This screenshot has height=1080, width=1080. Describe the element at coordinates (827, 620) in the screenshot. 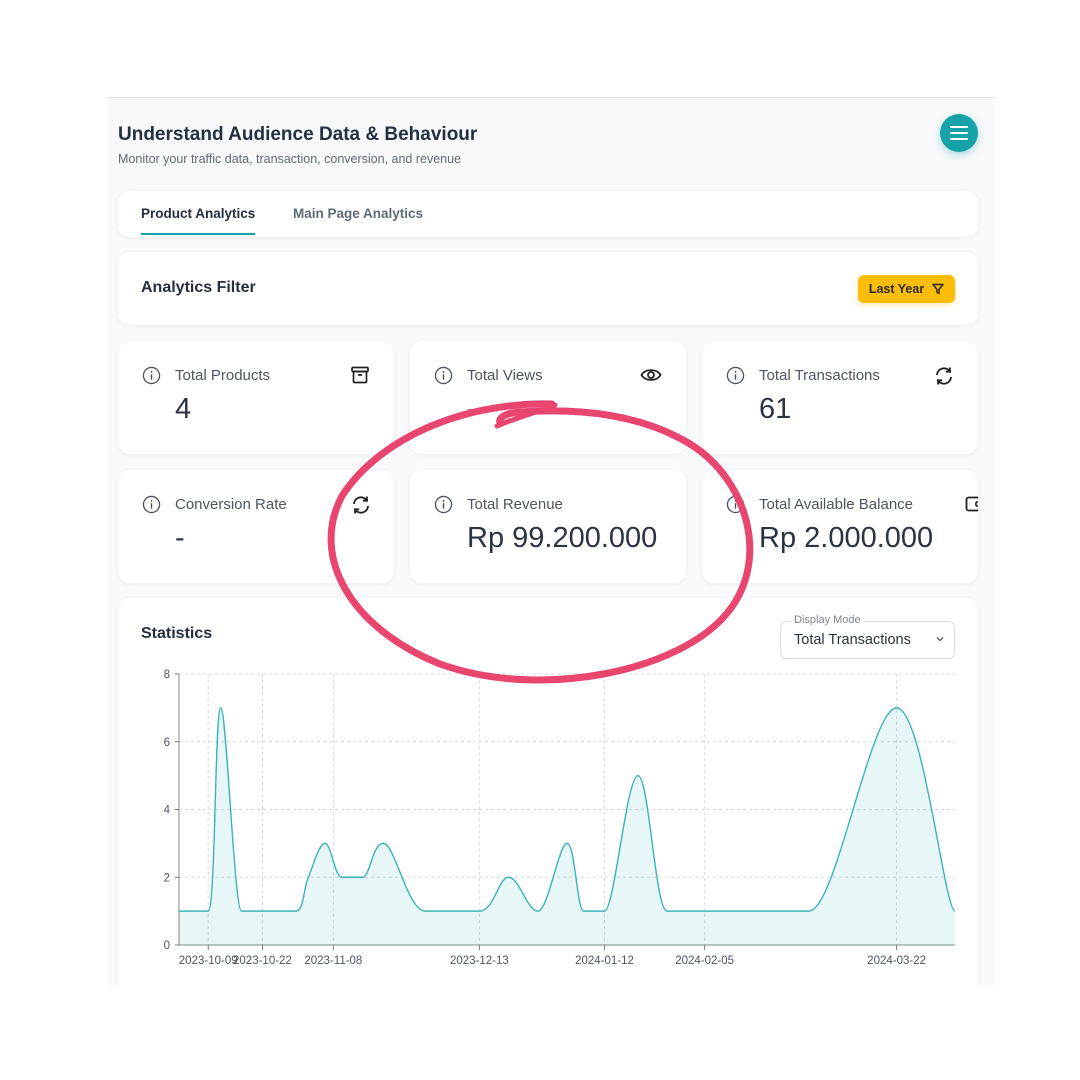

I see `display-mode-label: Display Mode` at that location.